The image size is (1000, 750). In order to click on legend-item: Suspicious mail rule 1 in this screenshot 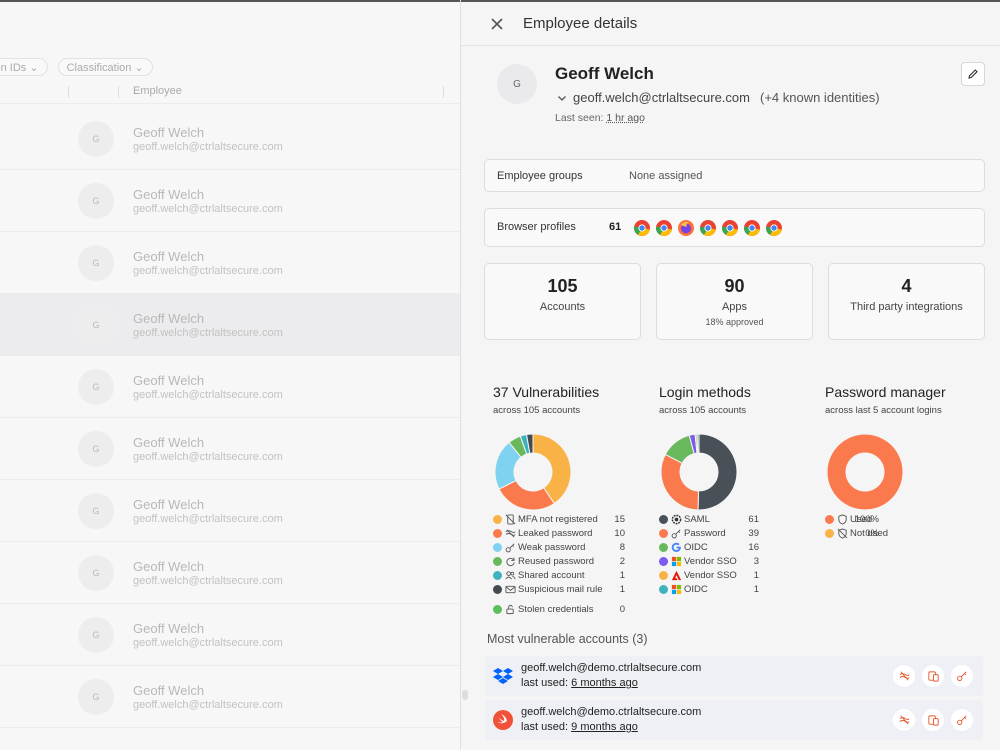, I will do `click(563, 590)`.